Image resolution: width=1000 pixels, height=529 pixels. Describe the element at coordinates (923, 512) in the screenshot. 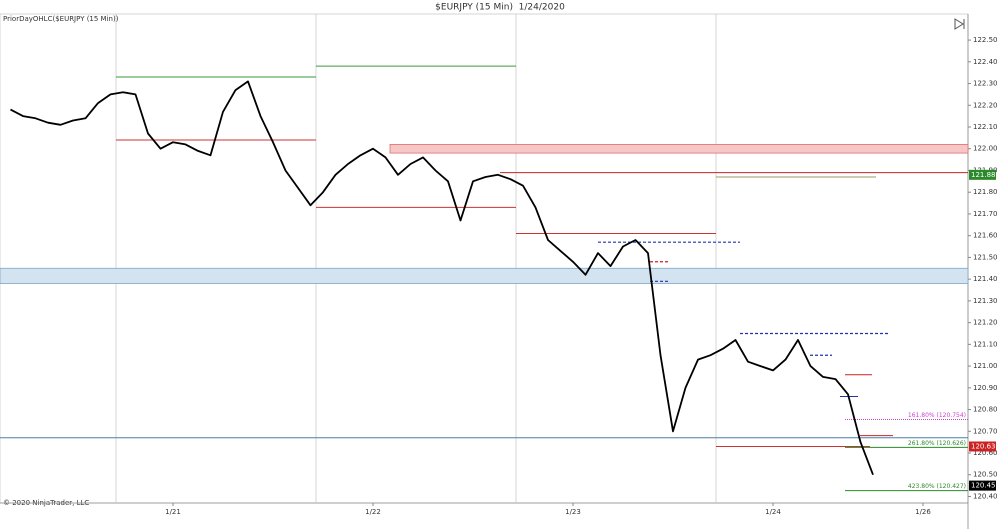

I see `x-tick-label: 1/26` at that location.